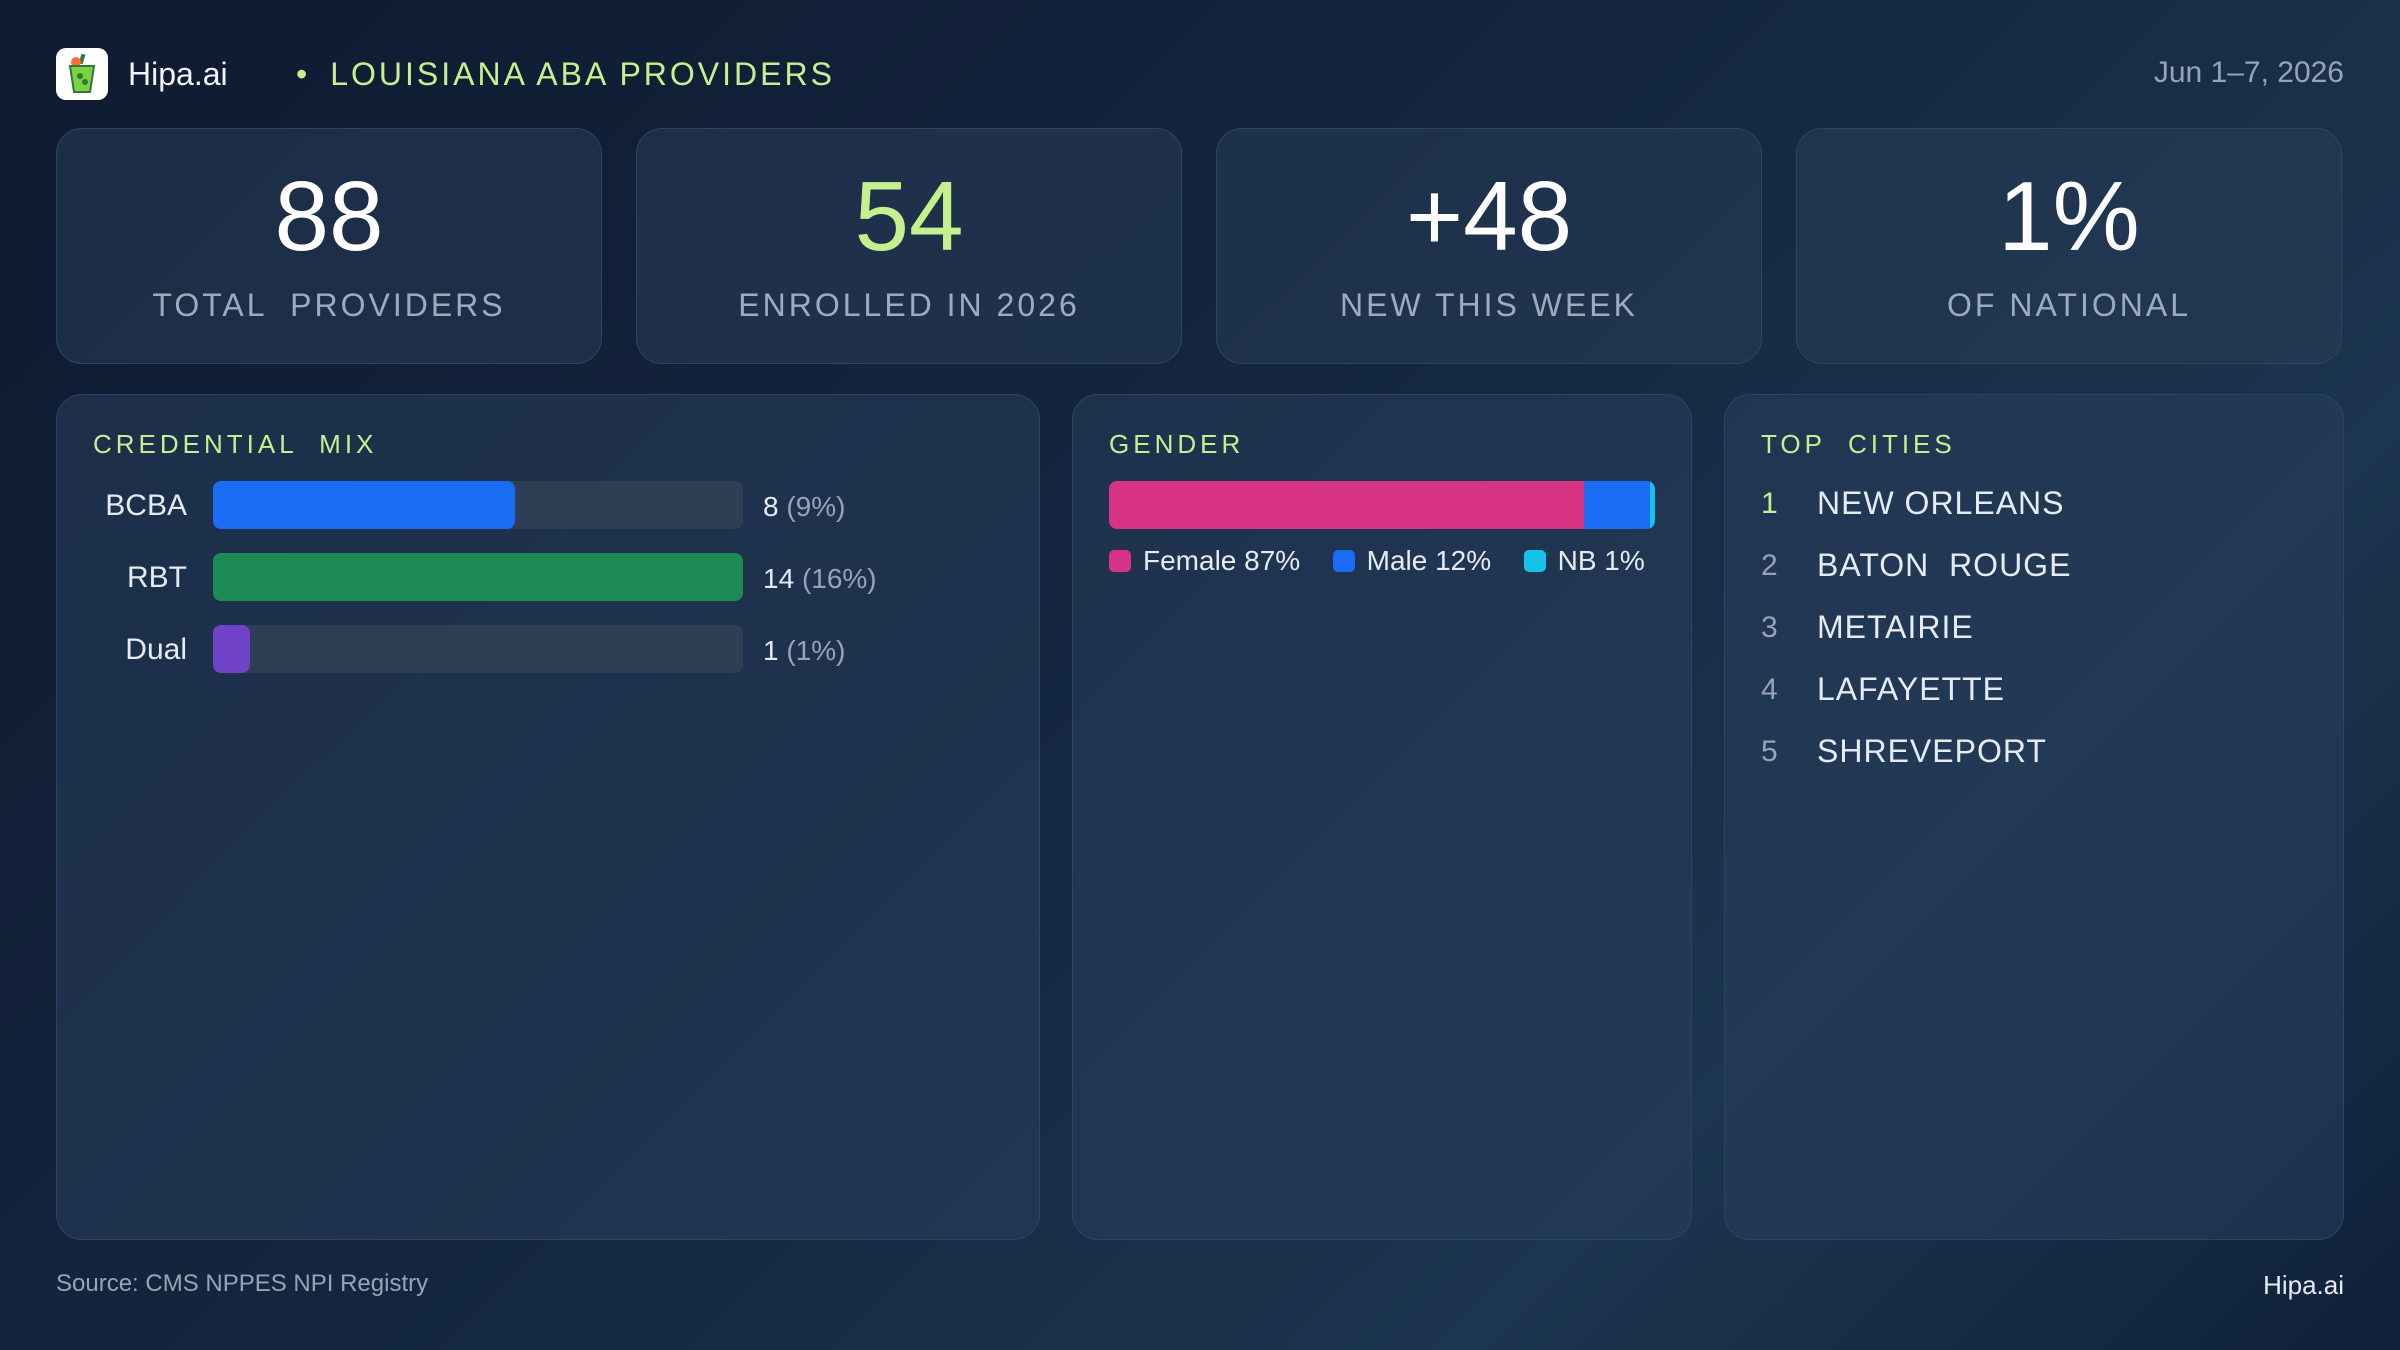 Image resolution: width=2400 pixels, height=1350 pixels. I want to click on gender-segment-male, so click(1617, 505).